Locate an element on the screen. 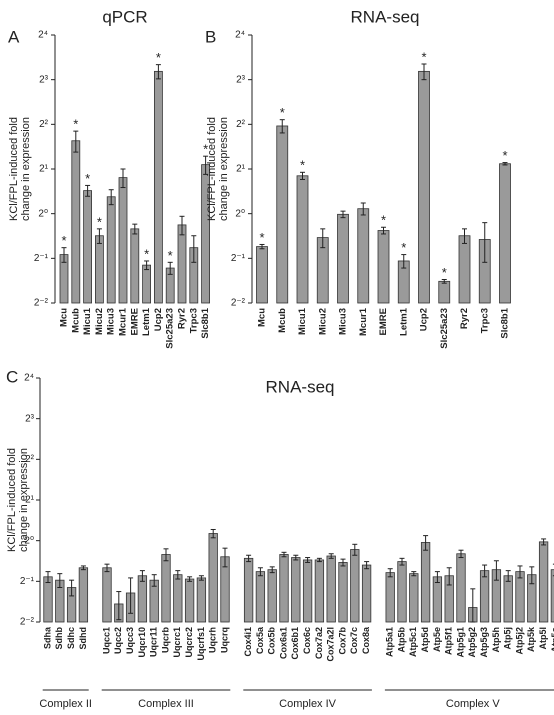 The image size is (554, 715). panel-label: B is located at coordinates (210, 36).